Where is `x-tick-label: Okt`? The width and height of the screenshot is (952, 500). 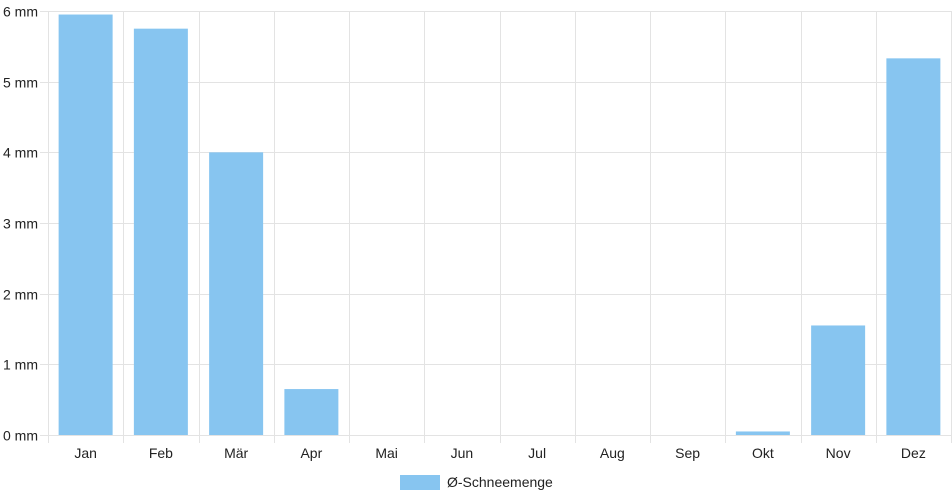 x-tick-label: Okt is located at coordinates (763, 453).